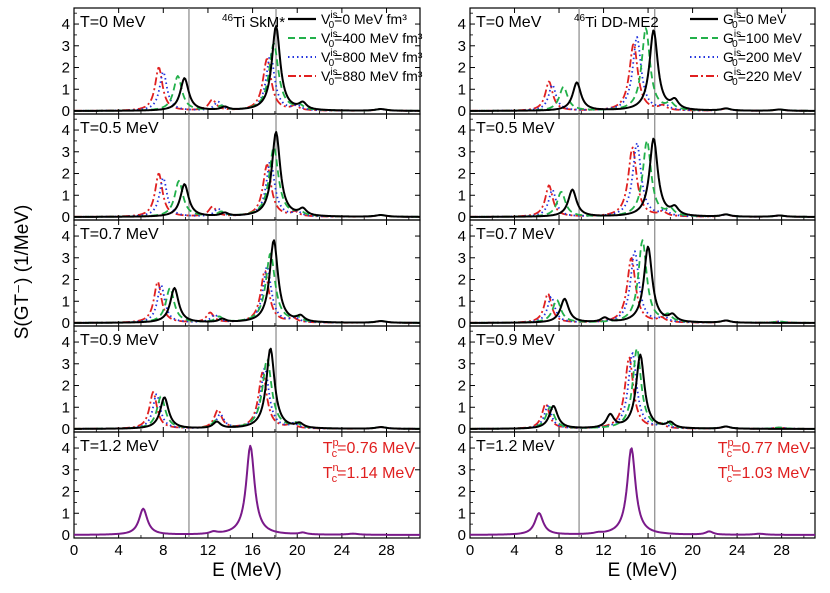  I want to click on subpanel-2-3: 0 1 2 3 4 T=0.7 MeV, so click(637, 275).